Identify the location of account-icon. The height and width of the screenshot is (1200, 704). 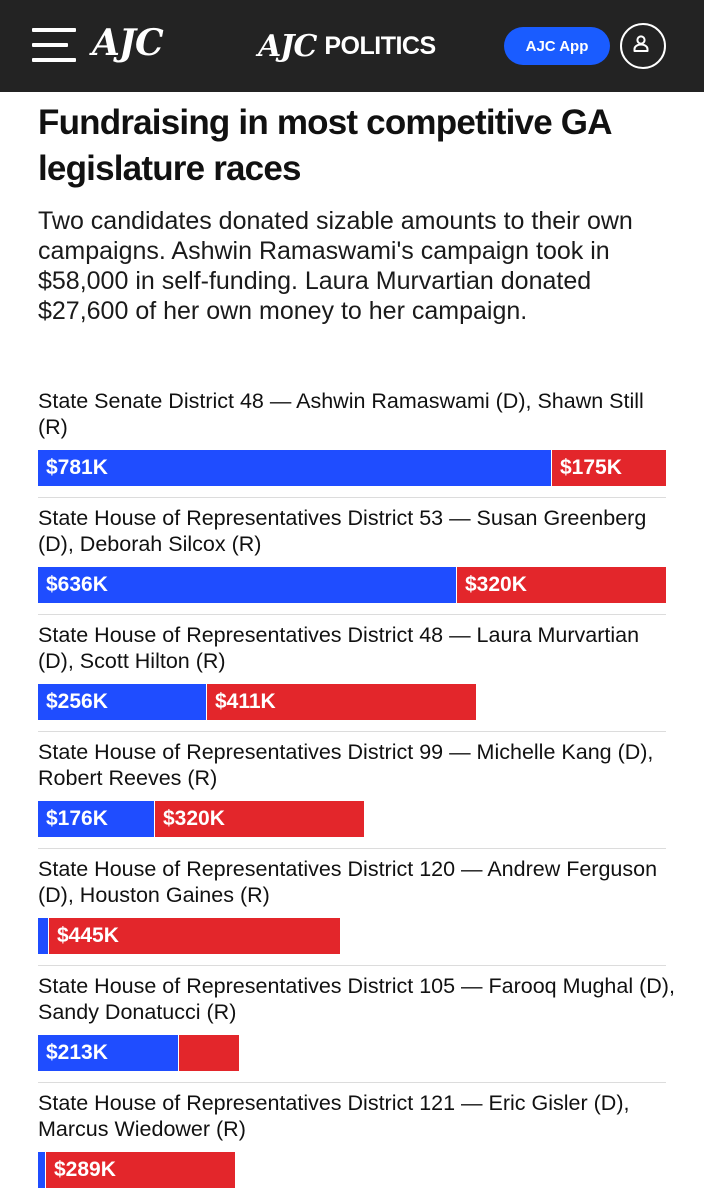
(643, 46).